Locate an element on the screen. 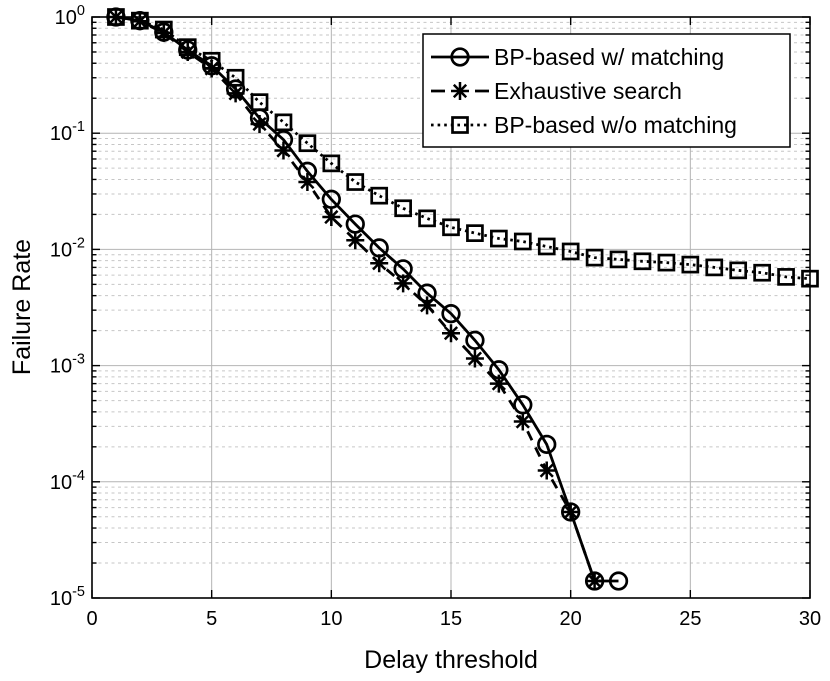 Image resolution: width=830 pixels, height=681 pixels. y-tick-labels: 10⁰ 10⁻¹ 10⁻² 10⁻³ 10⁻⁴ 10⁻⁵ is located at coordinates (67, 306).